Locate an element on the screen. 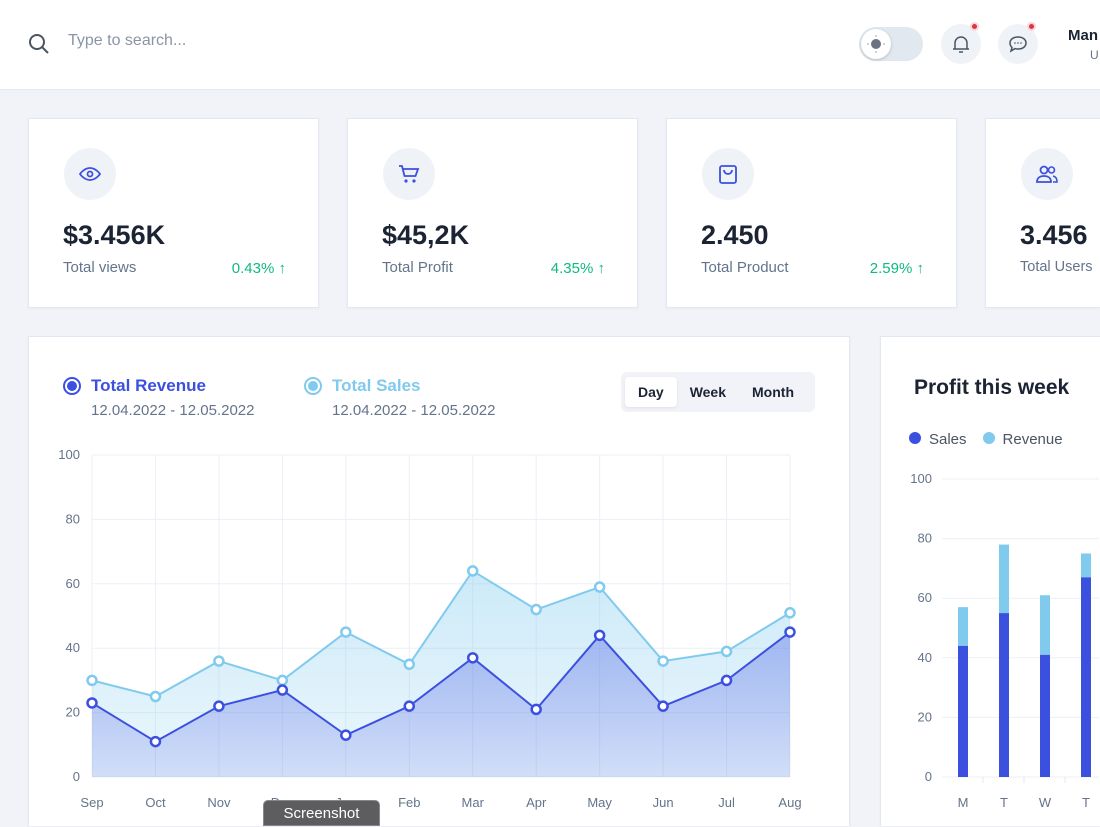 Image resolution: width=1100 pixels, height=827 pixels. stat-value: $45,2K is located at coordinates (426, 235).